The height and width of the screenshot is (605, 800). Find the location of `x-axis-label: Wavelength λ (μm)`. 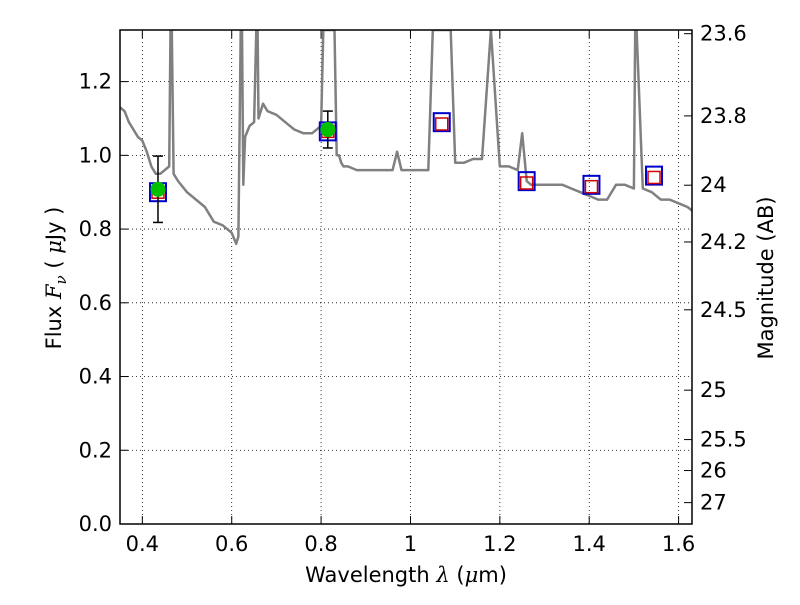

x-axis-label: Wavelength λ (μm) is located at coordinates (406, 575).